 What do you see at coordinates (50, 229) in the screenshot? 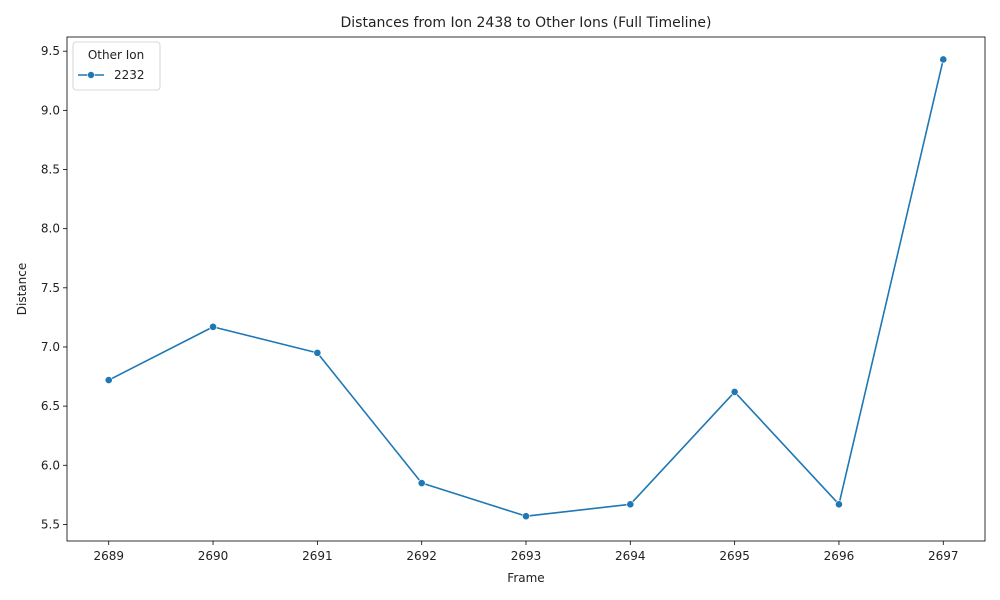
I see `y-tick-label: 8.0` at bounding box center [50, 229].